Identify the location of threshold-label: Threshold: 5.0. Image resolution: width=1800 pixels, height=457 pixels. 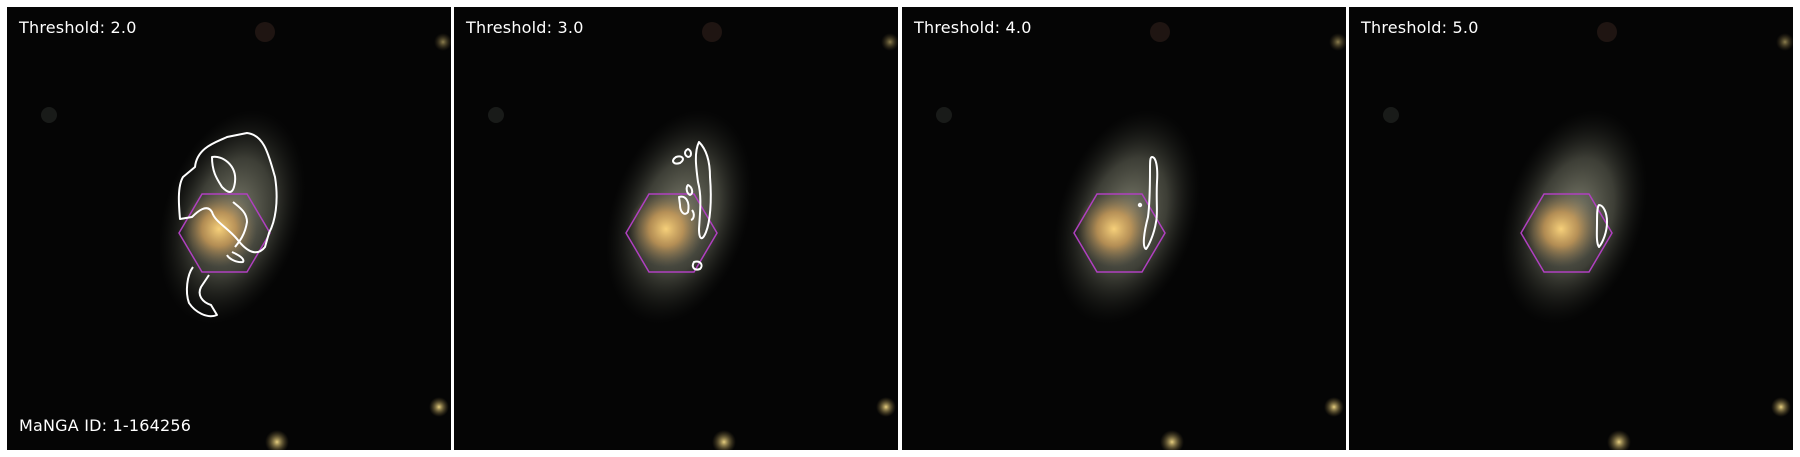
(1420, 27).